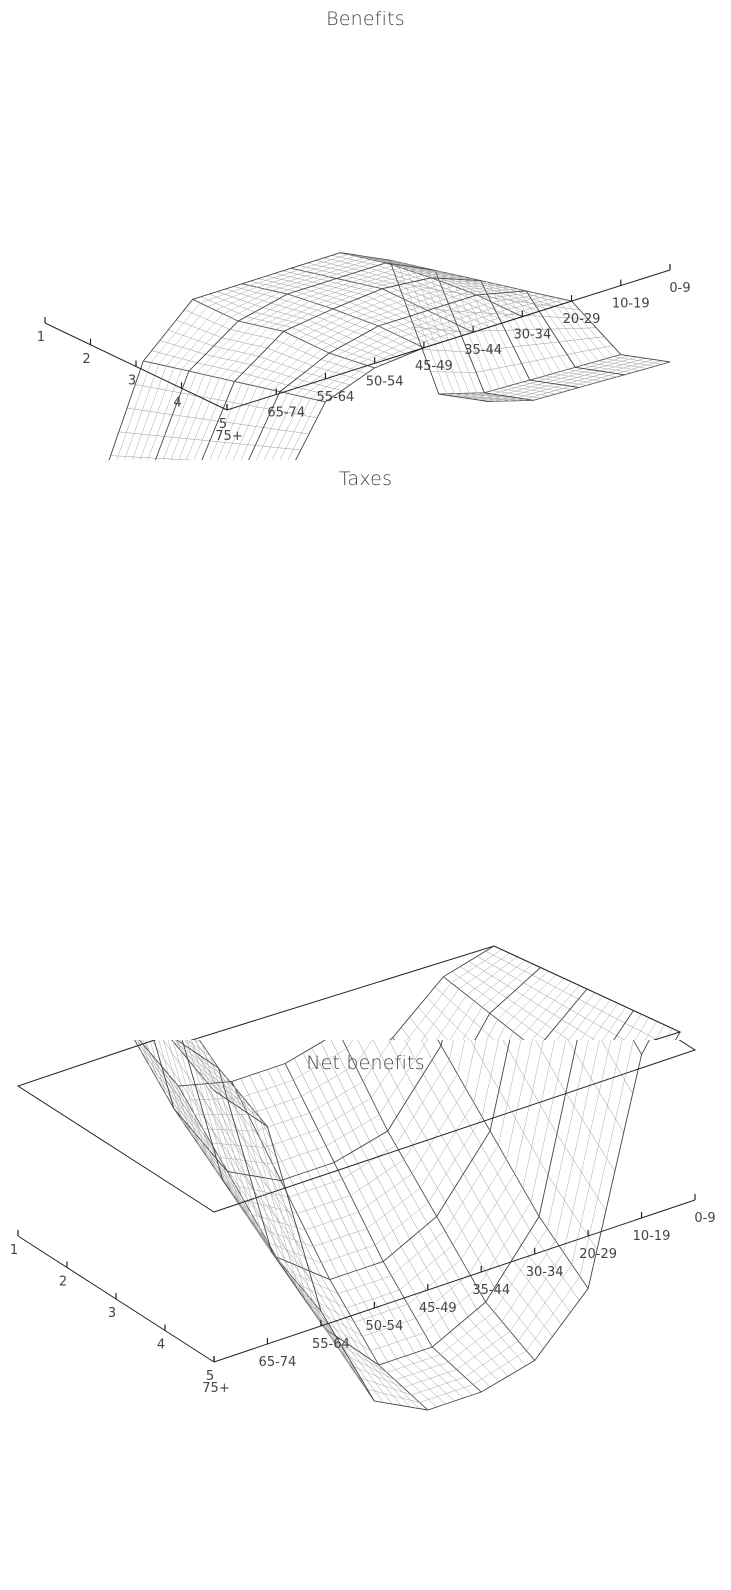 The image size is (731, 1590). What do you see at coordinates (483, 350) in the screenshot?
I see `x-tick-label: 35-44` at bounding box center [483, 350].